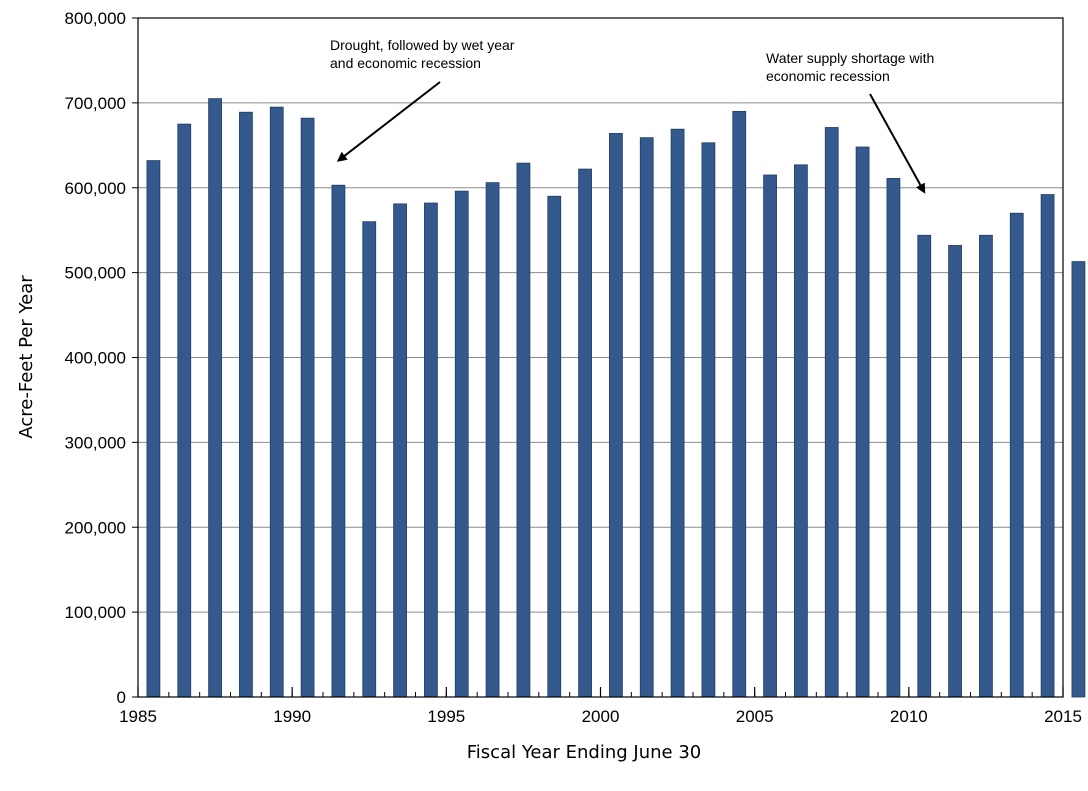  Describe the element at coordinates (755, 716) in the screenshot. I see `x-tick-label: 2005` at that location.